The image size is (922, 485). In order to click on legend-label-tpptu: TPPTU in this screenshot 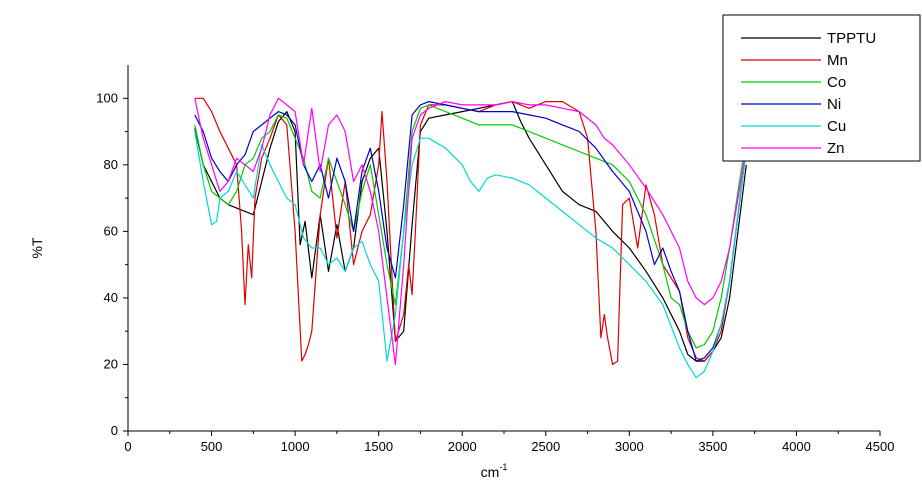, I will do `click(851, 38)`.